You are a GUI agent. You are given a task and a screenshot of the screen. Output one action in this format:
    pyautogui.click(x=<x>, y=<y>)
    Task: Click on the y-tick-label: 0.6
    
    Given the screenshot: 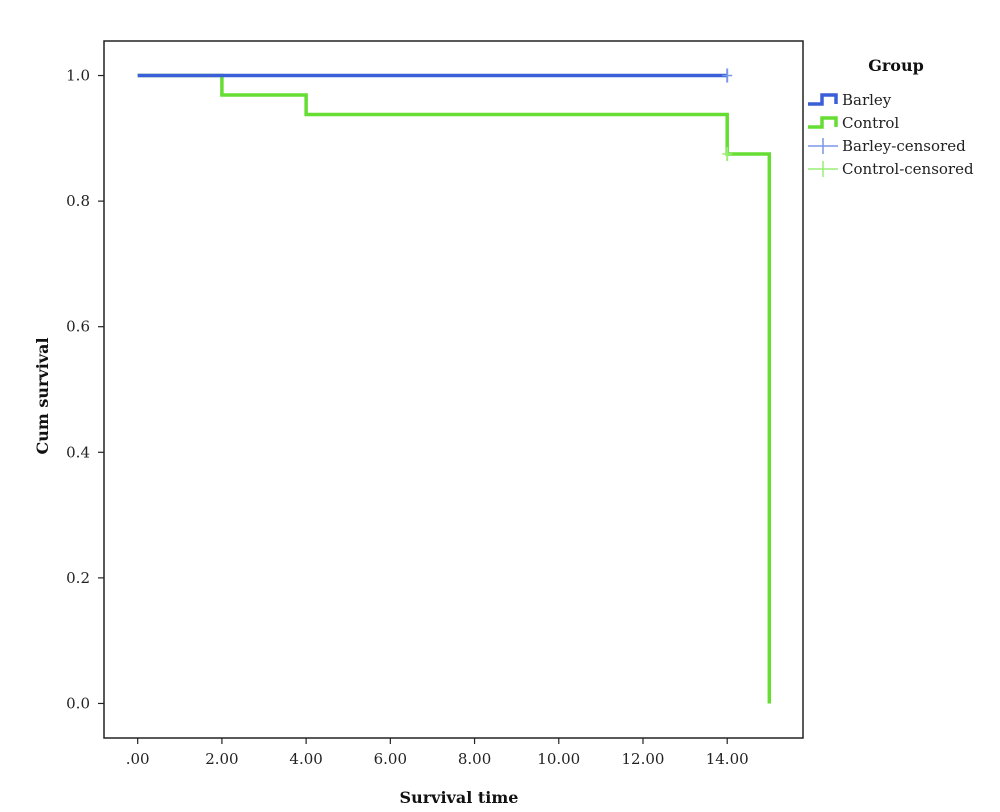 What is the action you would take?
    pyautogui.click(x=78, y=327)
    